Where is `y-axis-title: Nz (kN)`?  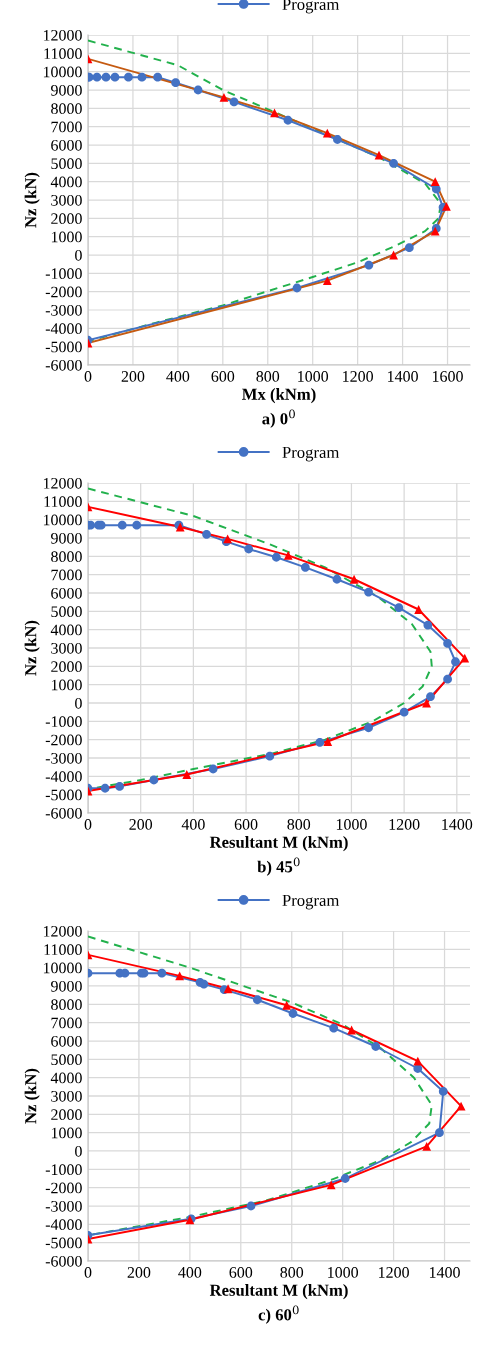
y-axis-title: Nz (kN) is located at coordinates (32, 1096).